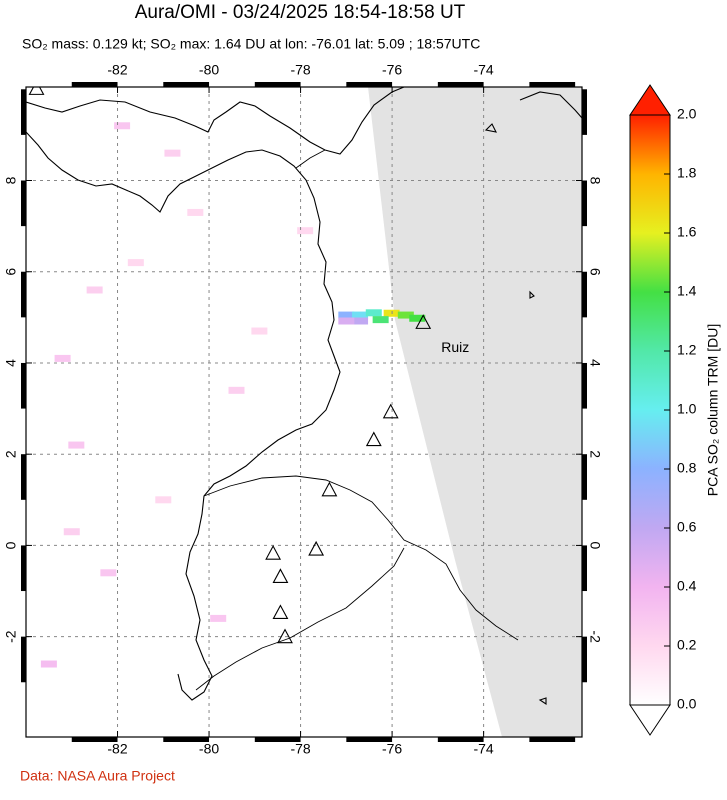 This screenshot has width=727, height=800. Describe the element at coordinates (687, 291) in the screenshot. I see `colorbar-tick-label: 1.4` at that location.